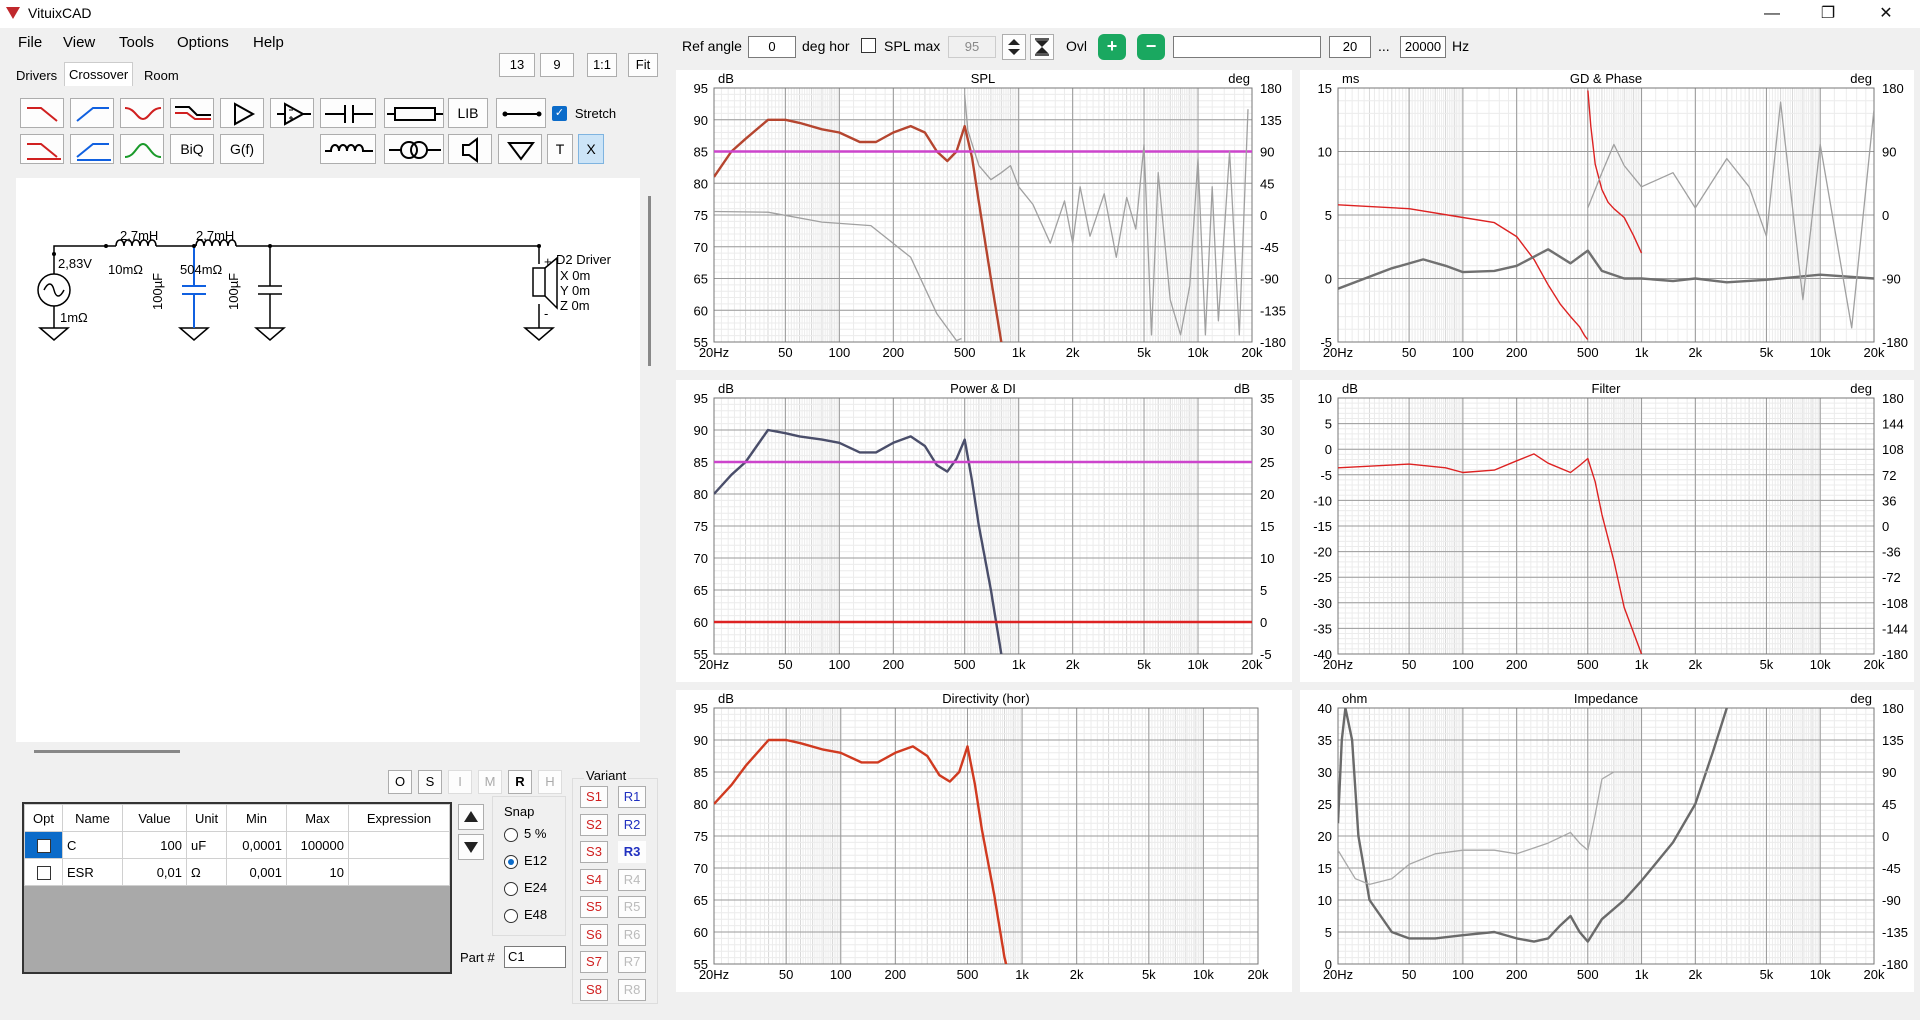  Describe the element at coordinates (1886, 13) in the screenshot. I see `close-button: ✕` at that location.